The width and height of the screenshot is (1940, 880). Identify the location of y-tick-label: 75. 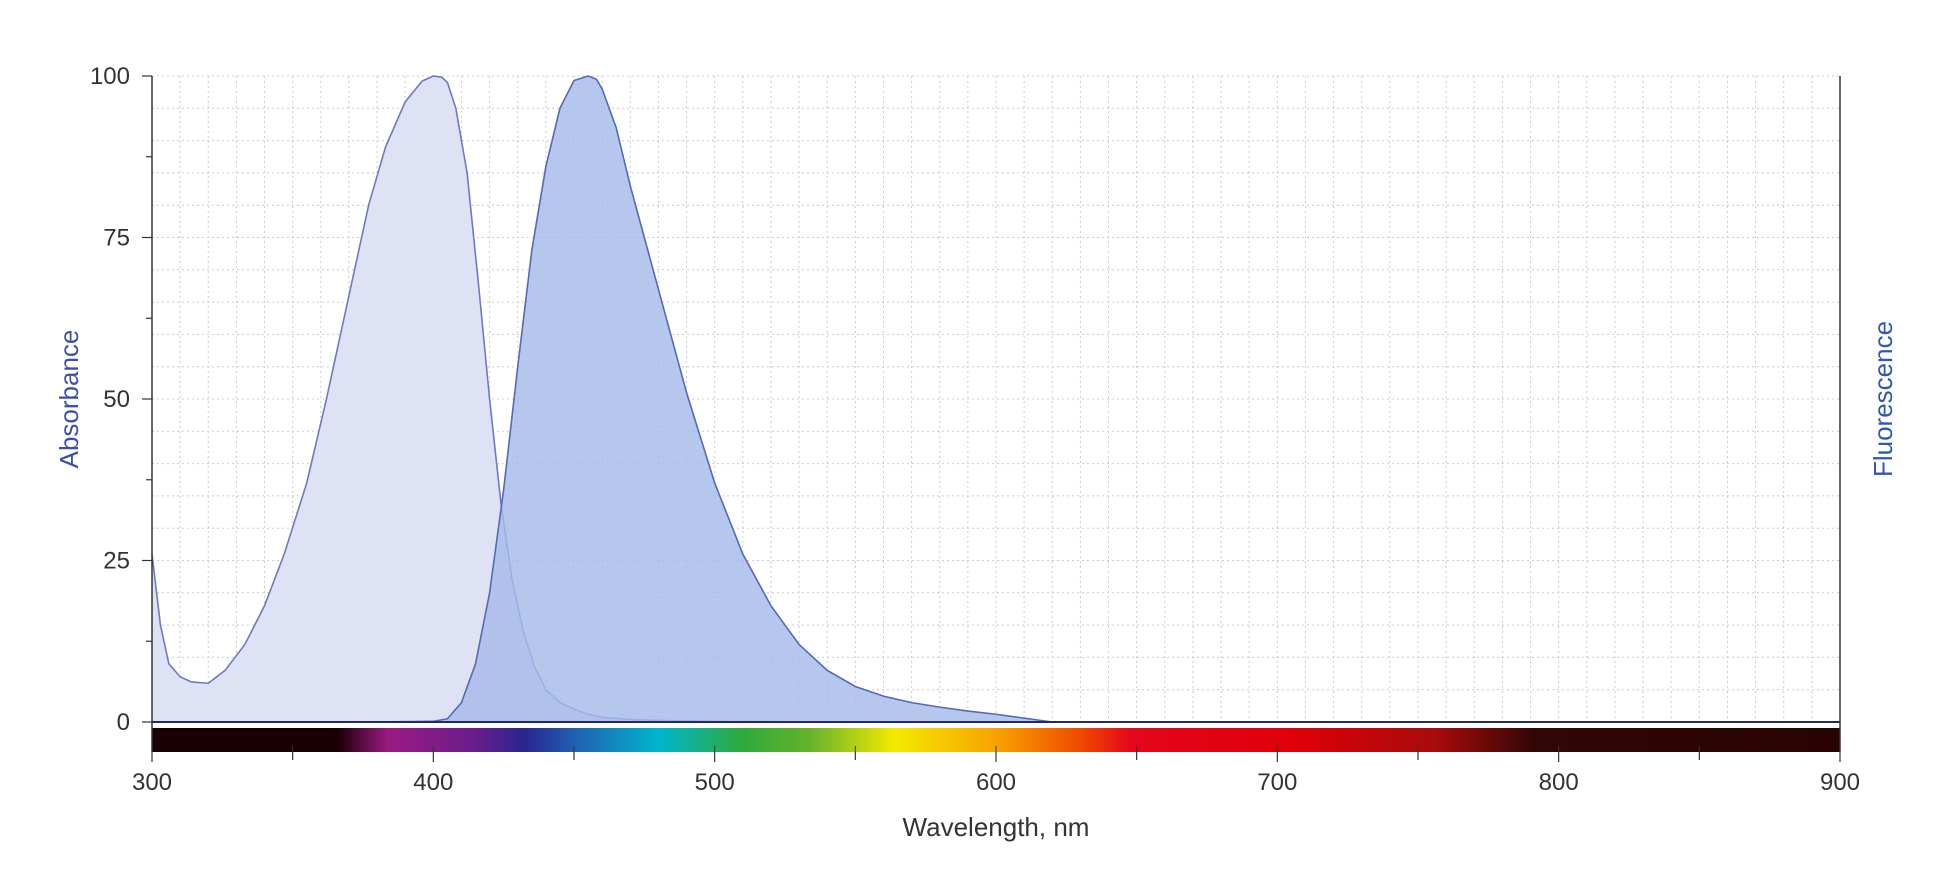
(116, 238).